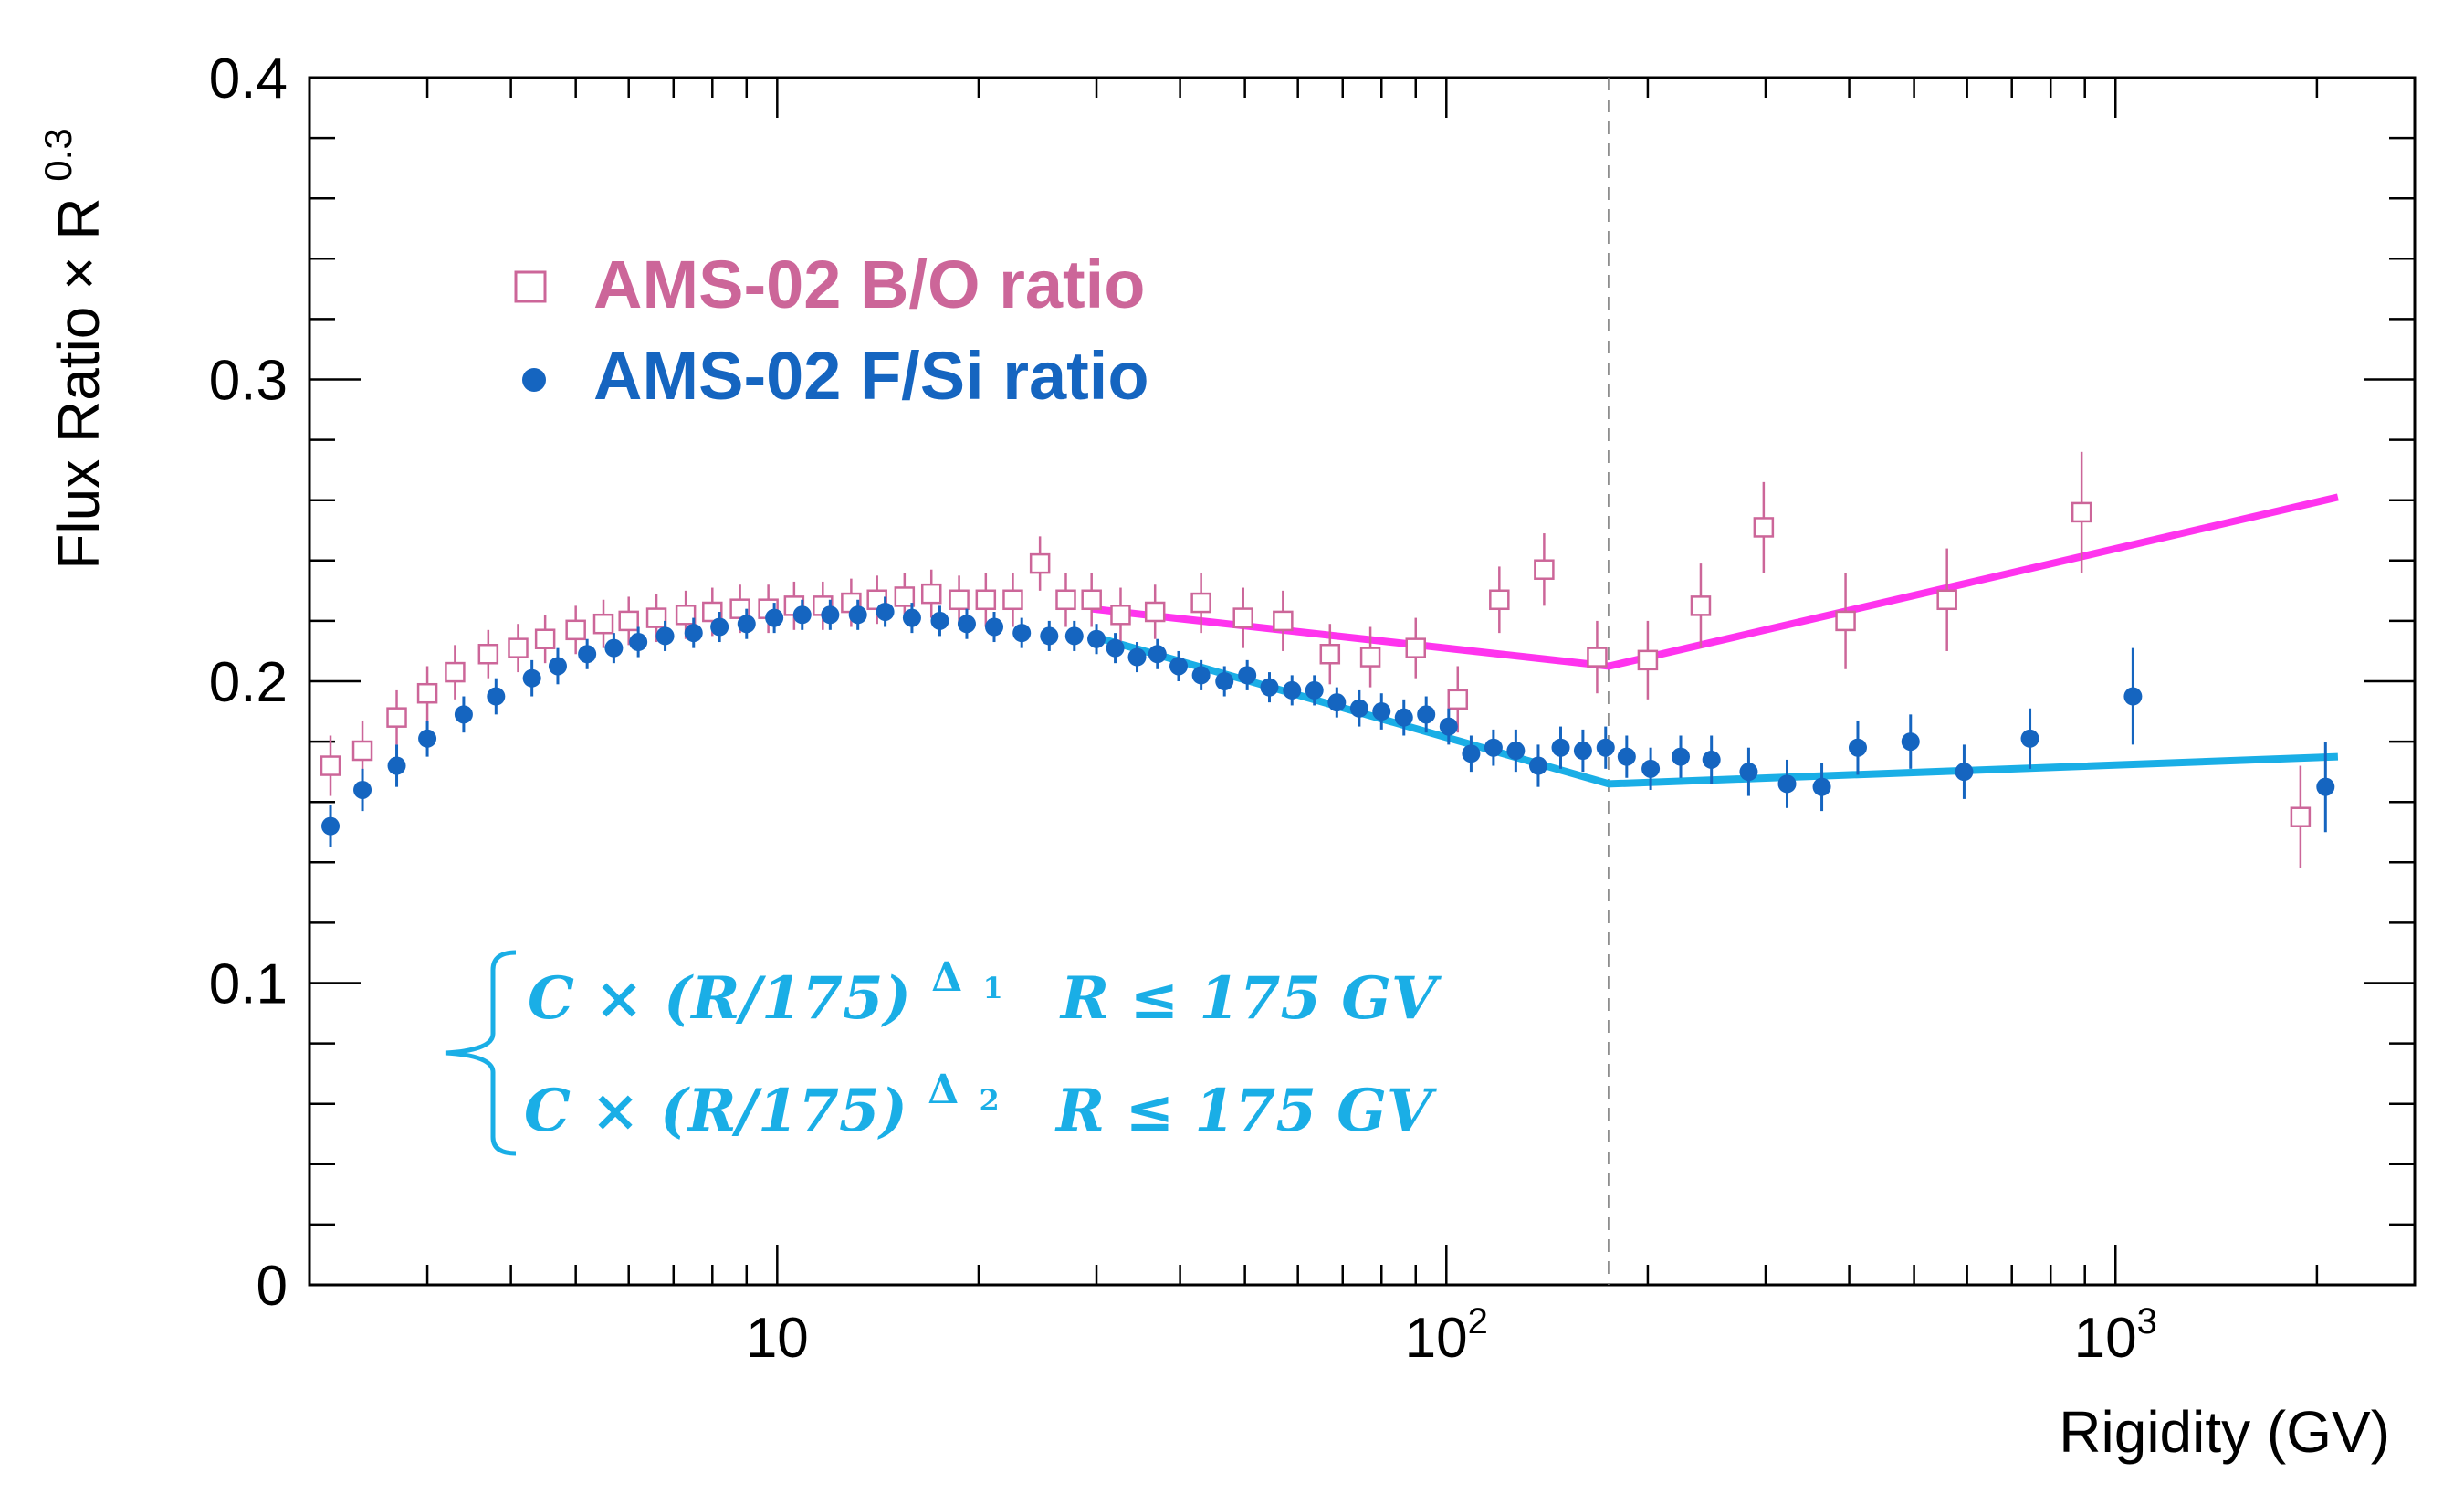  What do you see at coordinates (534, 380) in the screenshot?
I see `legend-fsi-marker` at bounding box center [534, 380].